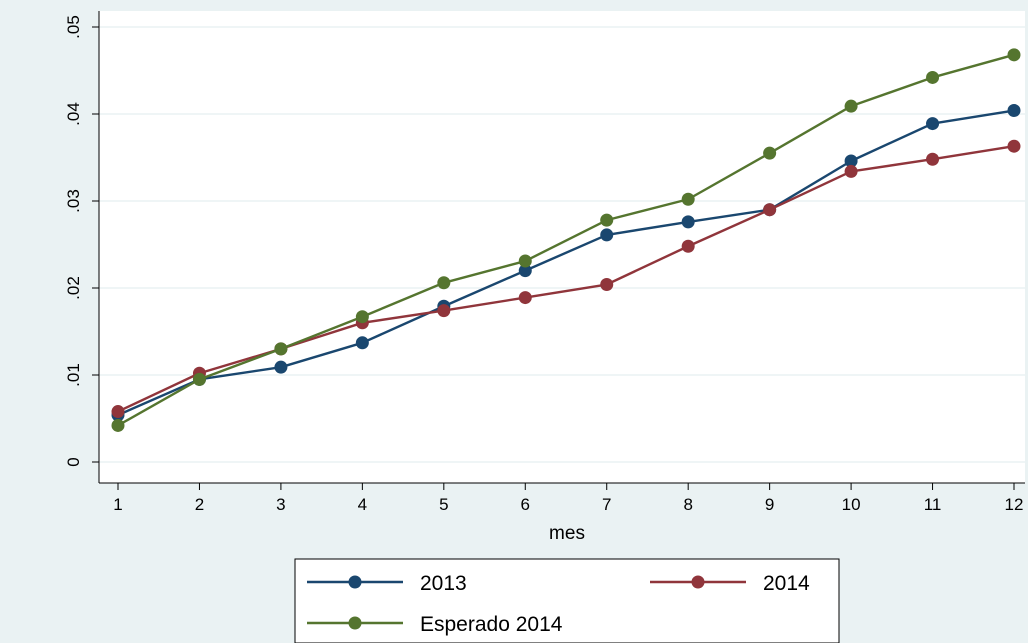 The image size is (1028, 643). What do you see at coordinates (387, 583) in the screenshot?
I see `legend-item: 2013` at bounding box center [387, 583].